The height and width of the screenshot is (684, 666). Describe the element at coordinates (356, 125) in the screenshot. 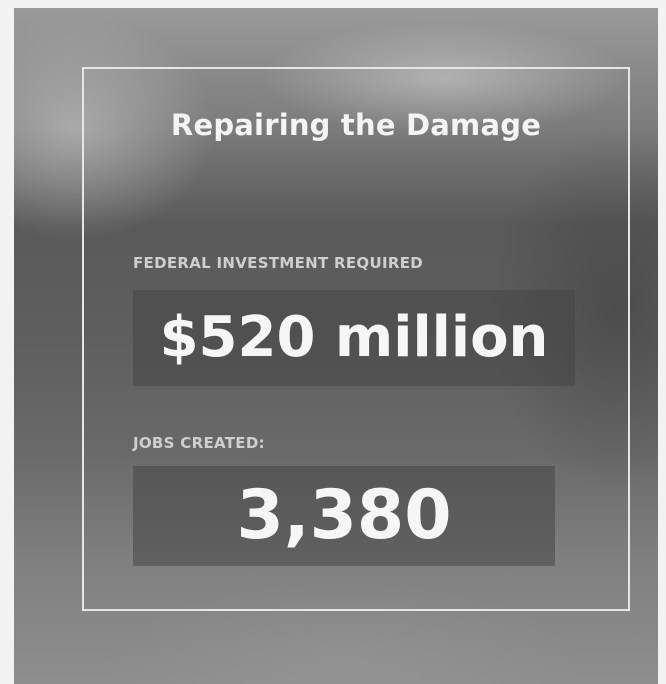

I see `card-title: Repairing the Damage` at that location.